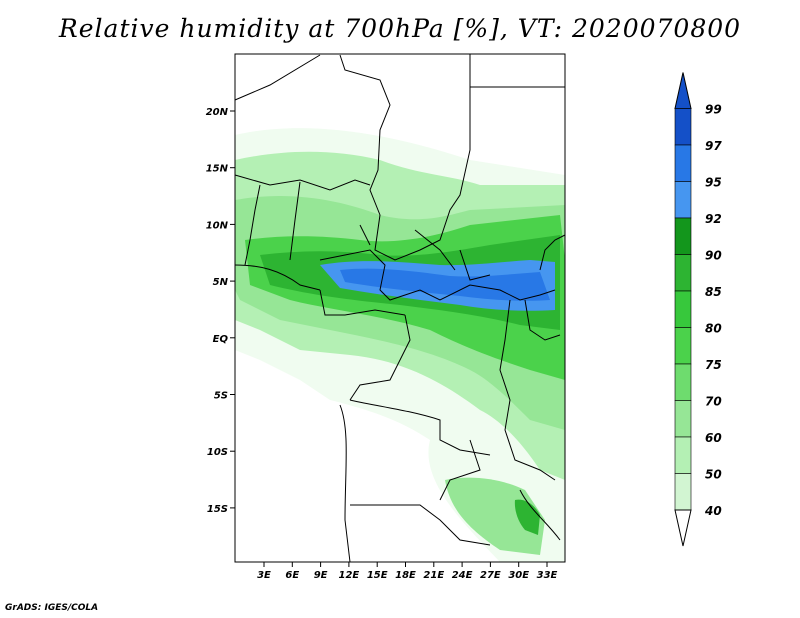  I want to click on lon-tick-label: 33E, so click(547, 575).